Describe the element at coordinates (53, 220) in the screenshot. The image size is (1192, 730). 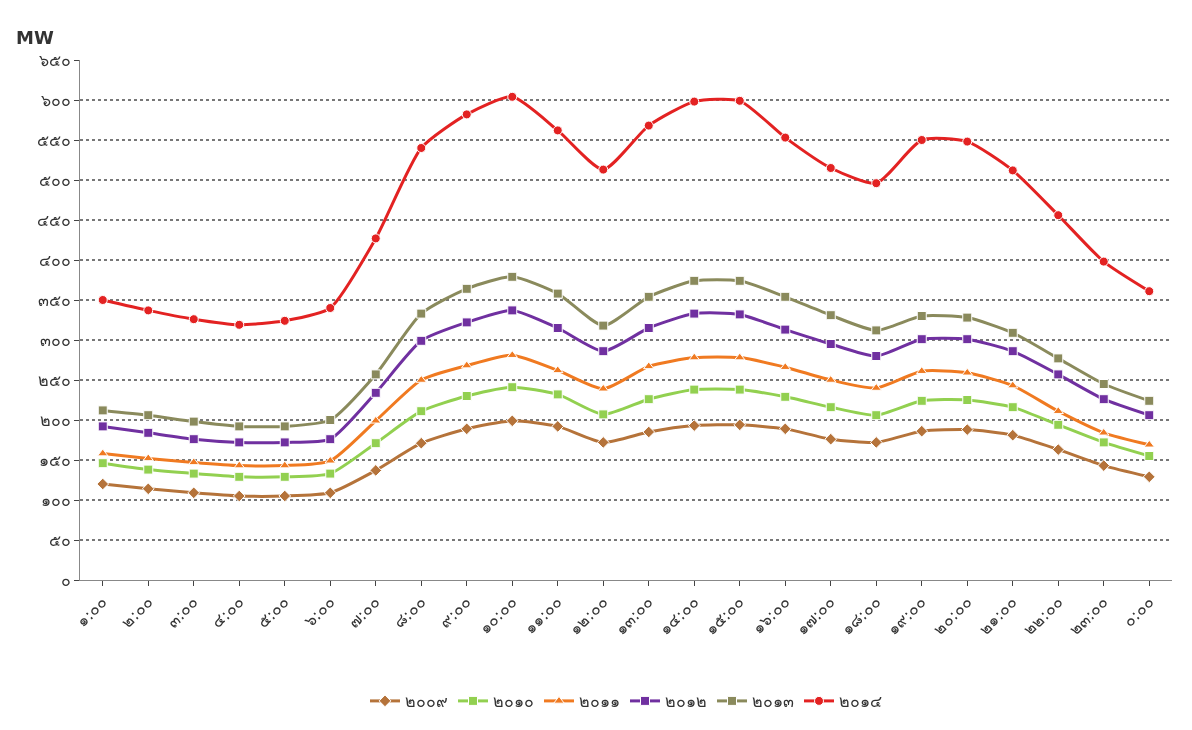
I see `y-tick-label: ๔๕๐` at that location.